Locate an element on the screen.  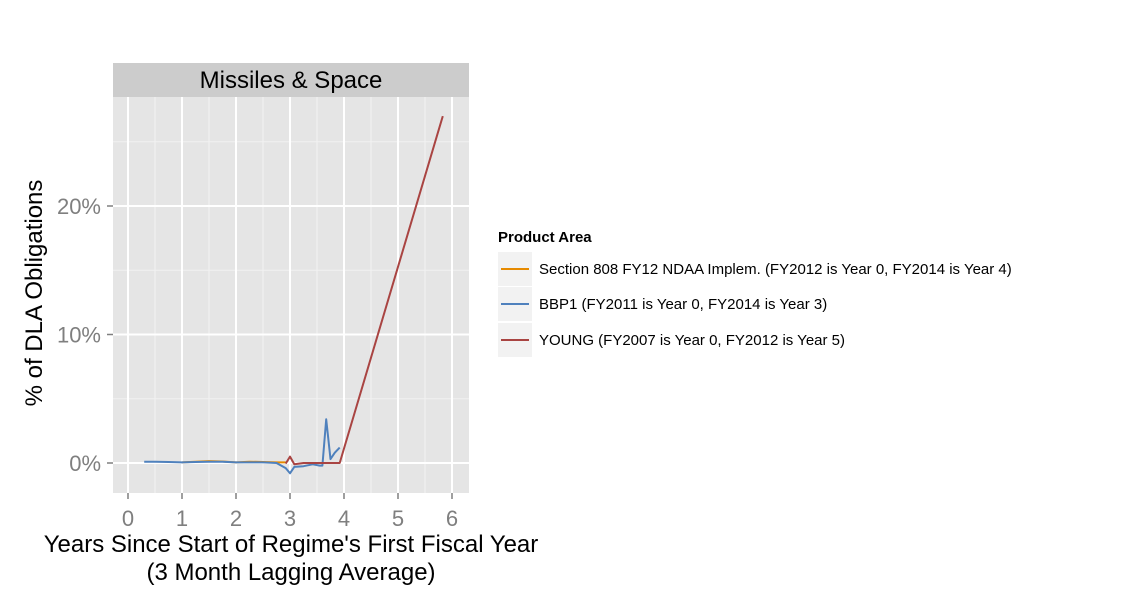
facet-strip is located at coordinates (291, 80).